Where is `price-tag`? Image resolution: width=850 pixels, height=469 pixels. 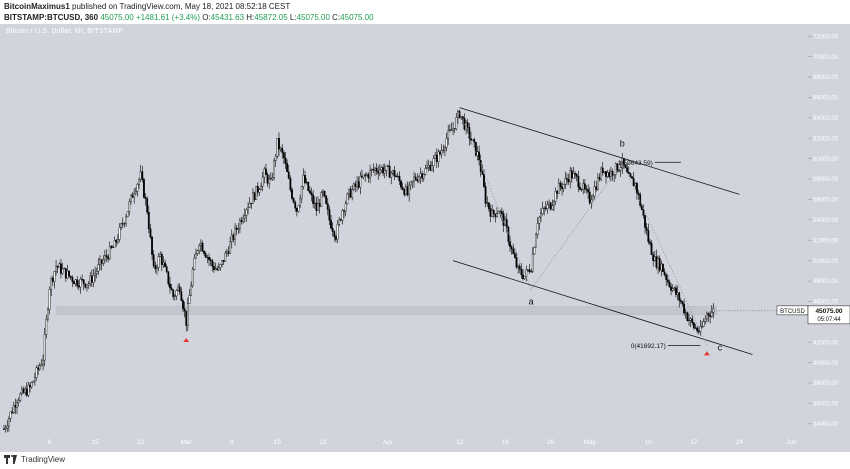
price-tag is located at coordinates (828, 315).